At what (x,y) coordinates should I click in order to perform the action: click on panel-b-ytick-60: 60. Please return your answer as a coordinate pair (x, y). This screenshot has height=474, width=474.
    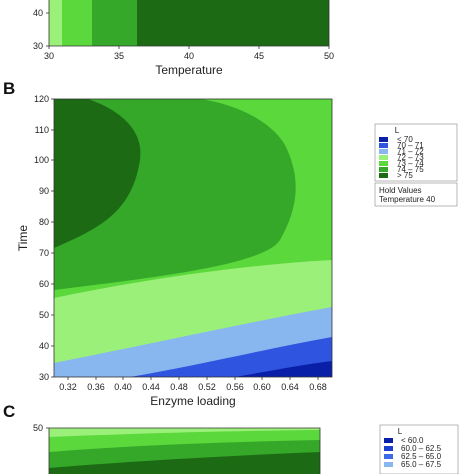
    Looking at the image, I should click on (44, 284).